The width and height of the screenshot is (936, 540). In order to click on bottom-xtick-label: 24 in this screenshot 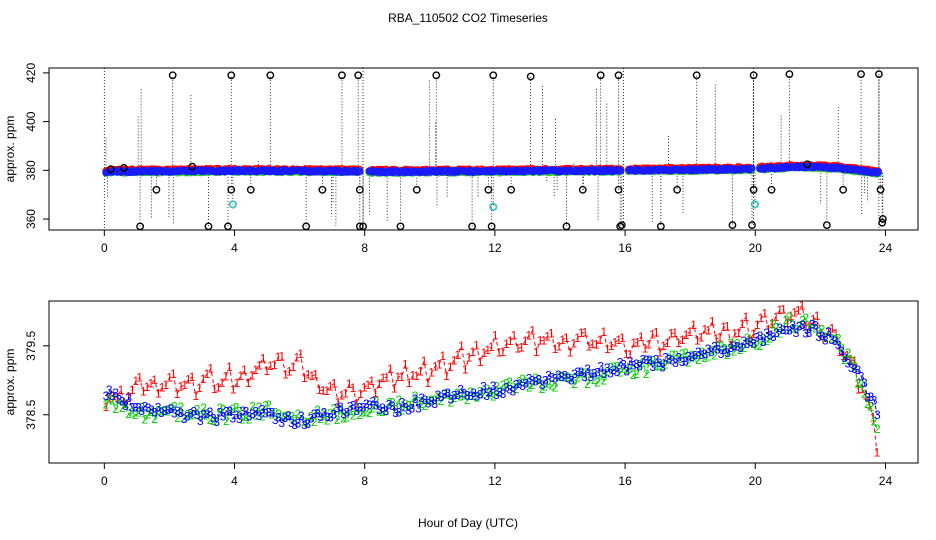, I will do `click(886, 481)`.